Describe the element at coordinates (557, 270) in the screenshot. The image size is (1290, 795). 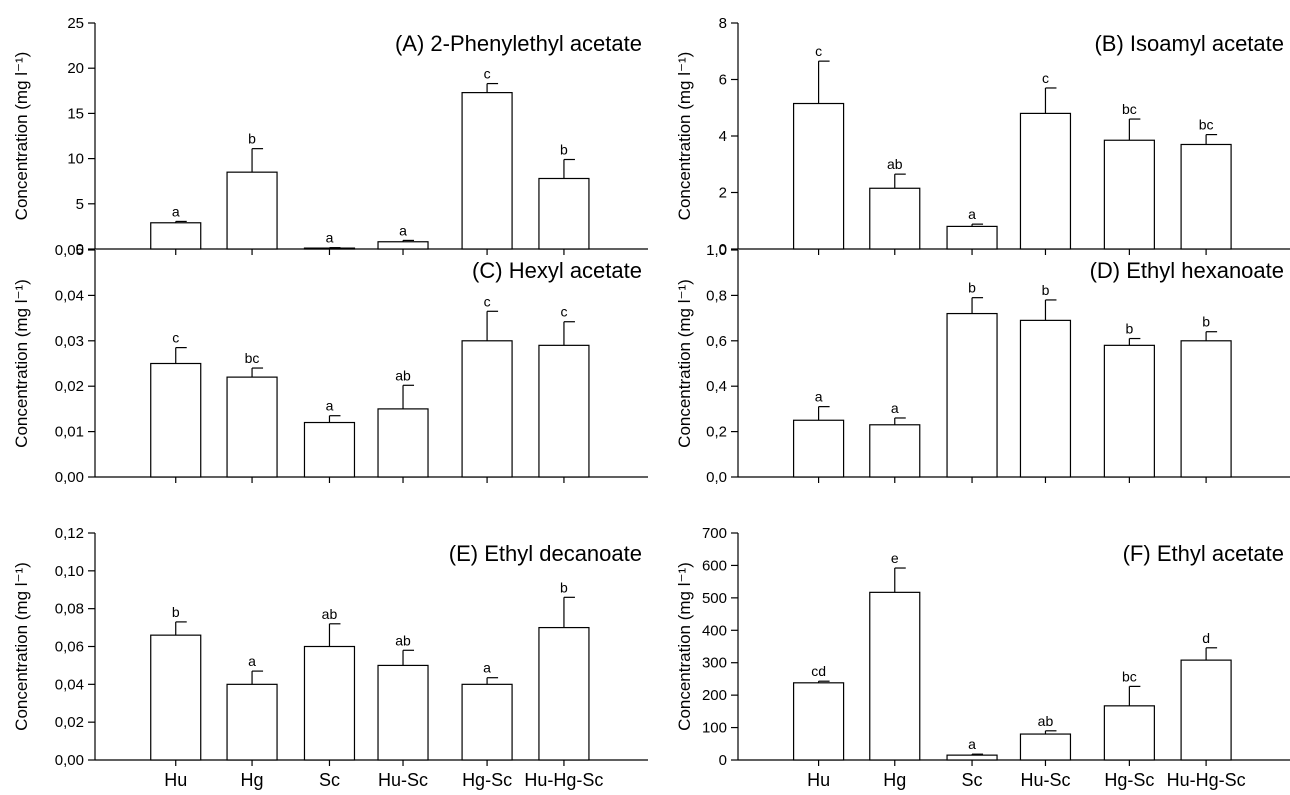
I see `panel-title: (C) Hexyl acetate` at that location.